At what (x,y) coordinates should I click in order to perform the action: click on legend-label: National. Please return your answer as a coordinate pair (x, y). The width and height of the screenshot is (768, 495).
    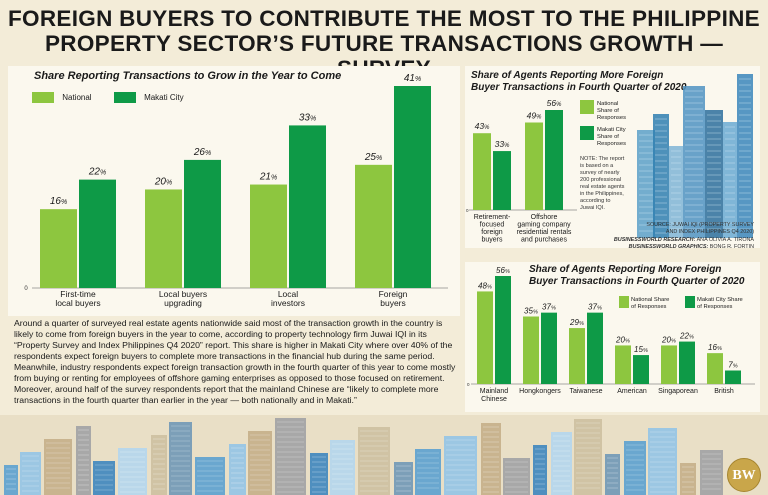
    Looking at the image, I should click on (607, 104).